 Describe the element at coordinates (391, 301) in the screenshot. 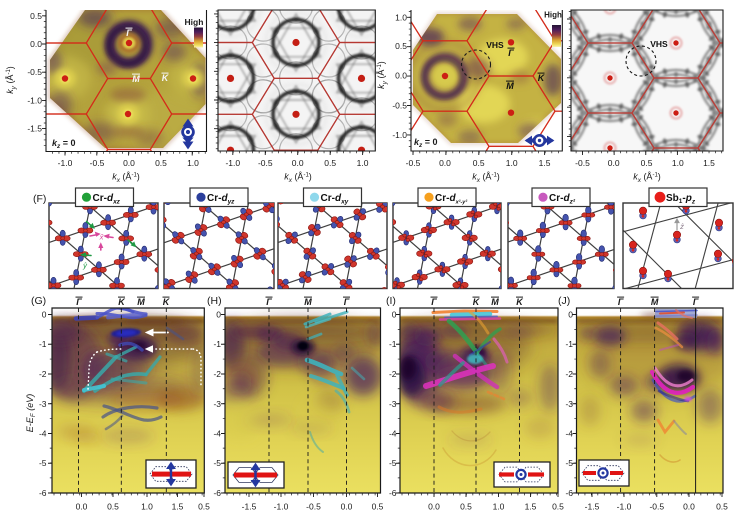

I see `svg-text: (I)` at that location.